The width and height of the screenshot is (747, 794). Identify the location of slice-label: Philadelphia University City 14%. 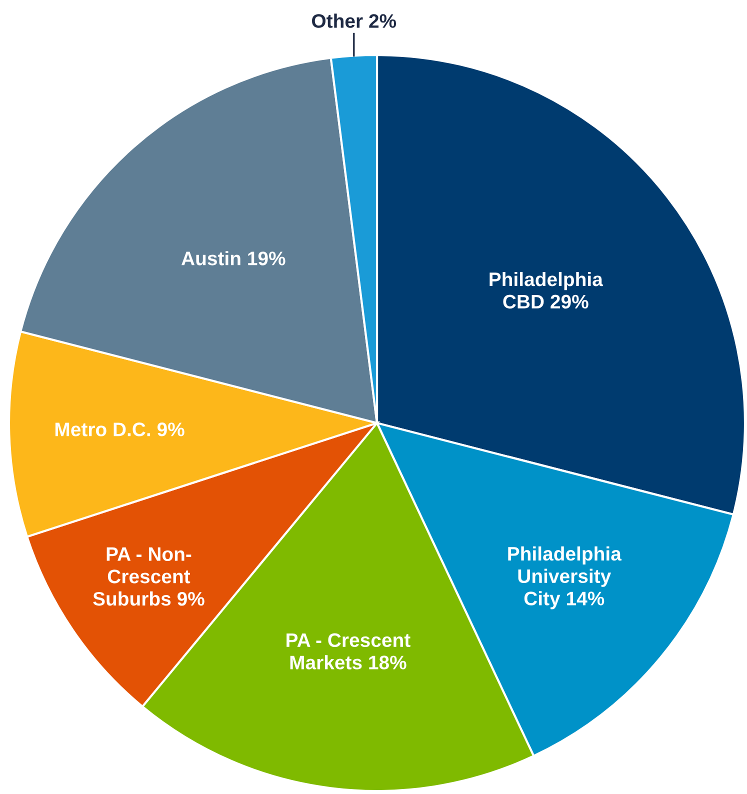
(565, 578).